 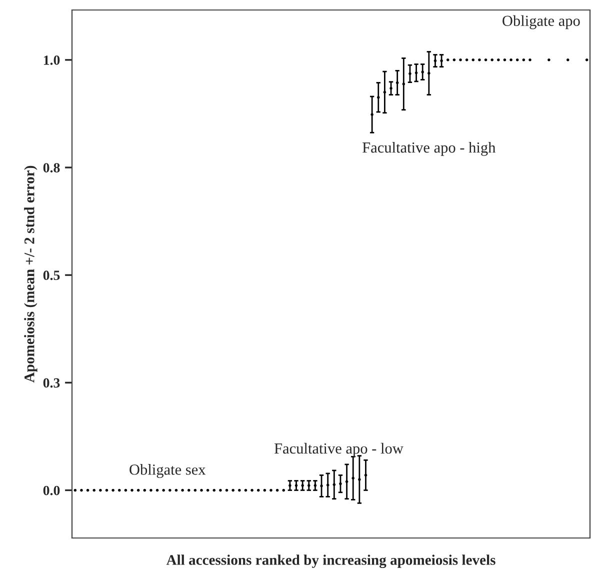 What do you see at coordinates (31, 274) in the screenshot?
I see `y-axis-title: Apomeiosis (mean +/- 2 stnd error)` at bounding box center [31, 274].